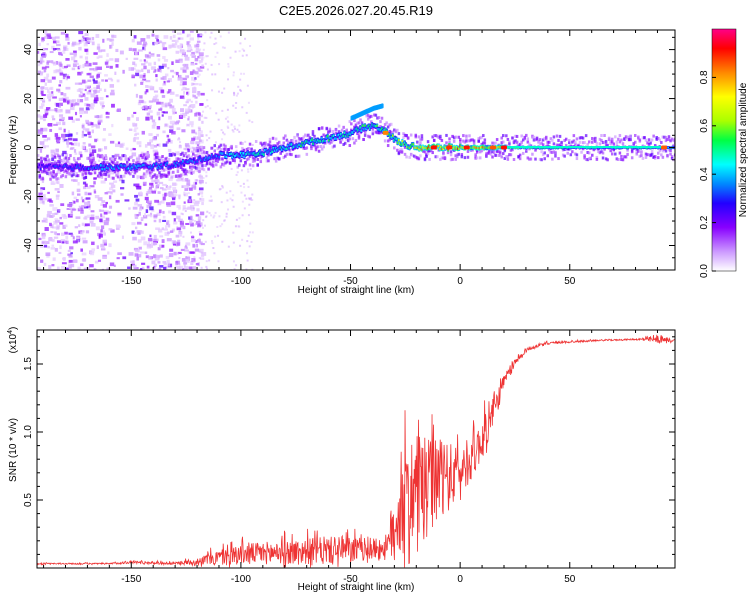  What do you see at coordinates (724, 150) in the screenshot?
I see `colorbar-gradient` at bounding box center [724, 150].